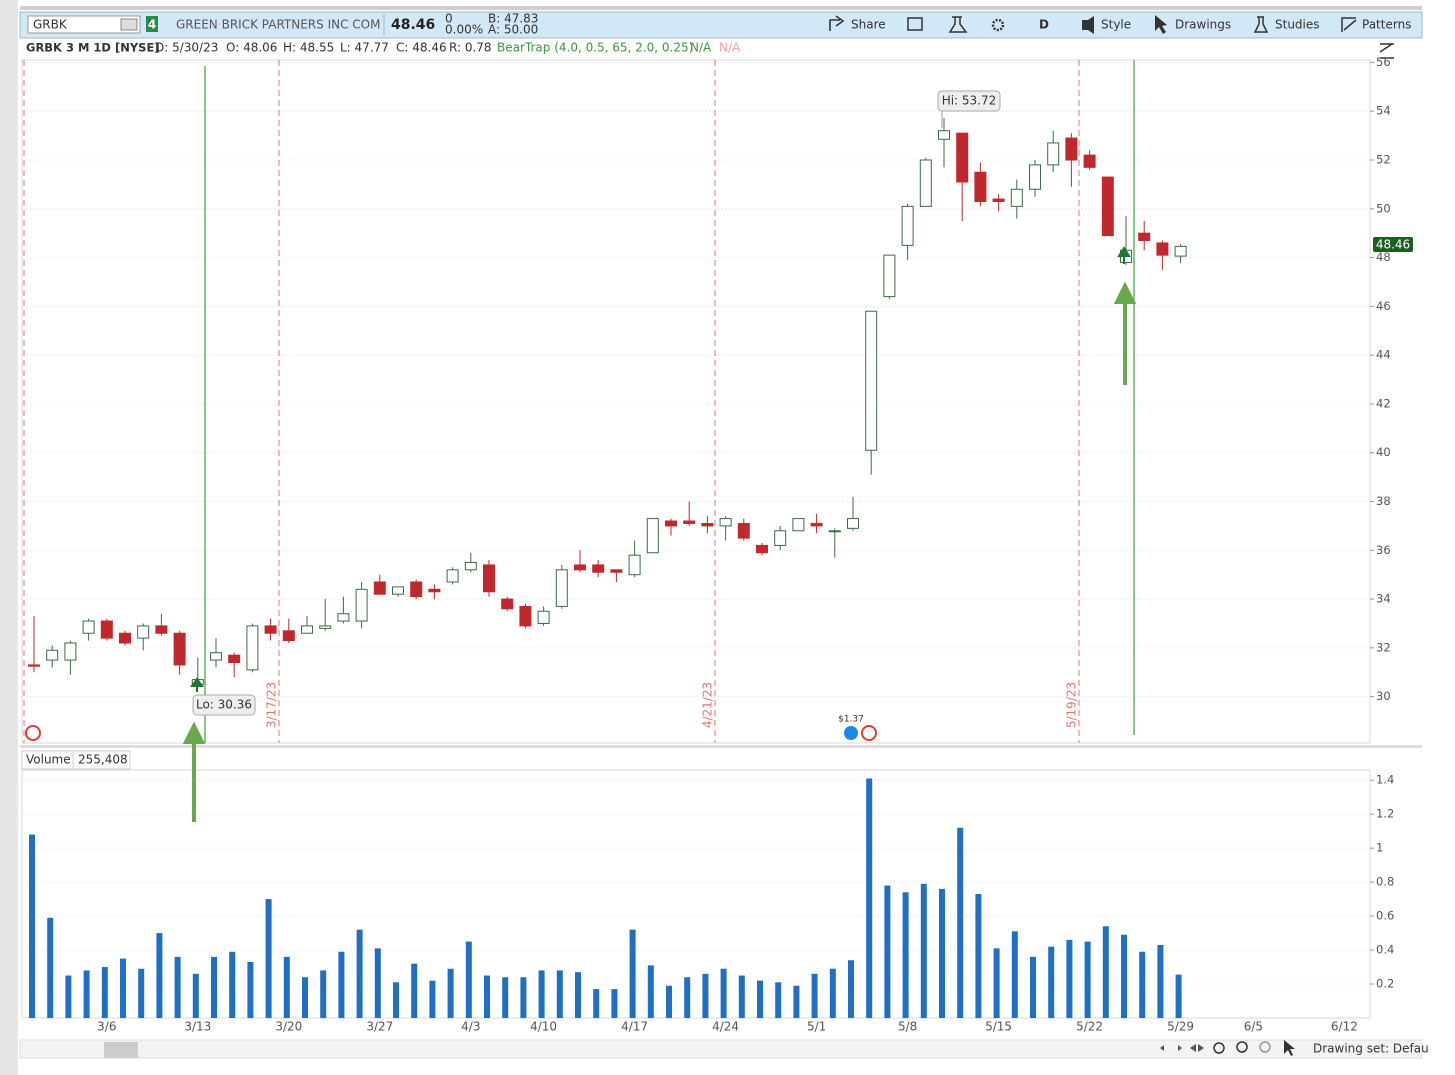 This screenshot has height=1075, width=1455. Describe the element at coordinates (1383, 501) in the screenshot. I see `y-tick-label: 38` at that location.